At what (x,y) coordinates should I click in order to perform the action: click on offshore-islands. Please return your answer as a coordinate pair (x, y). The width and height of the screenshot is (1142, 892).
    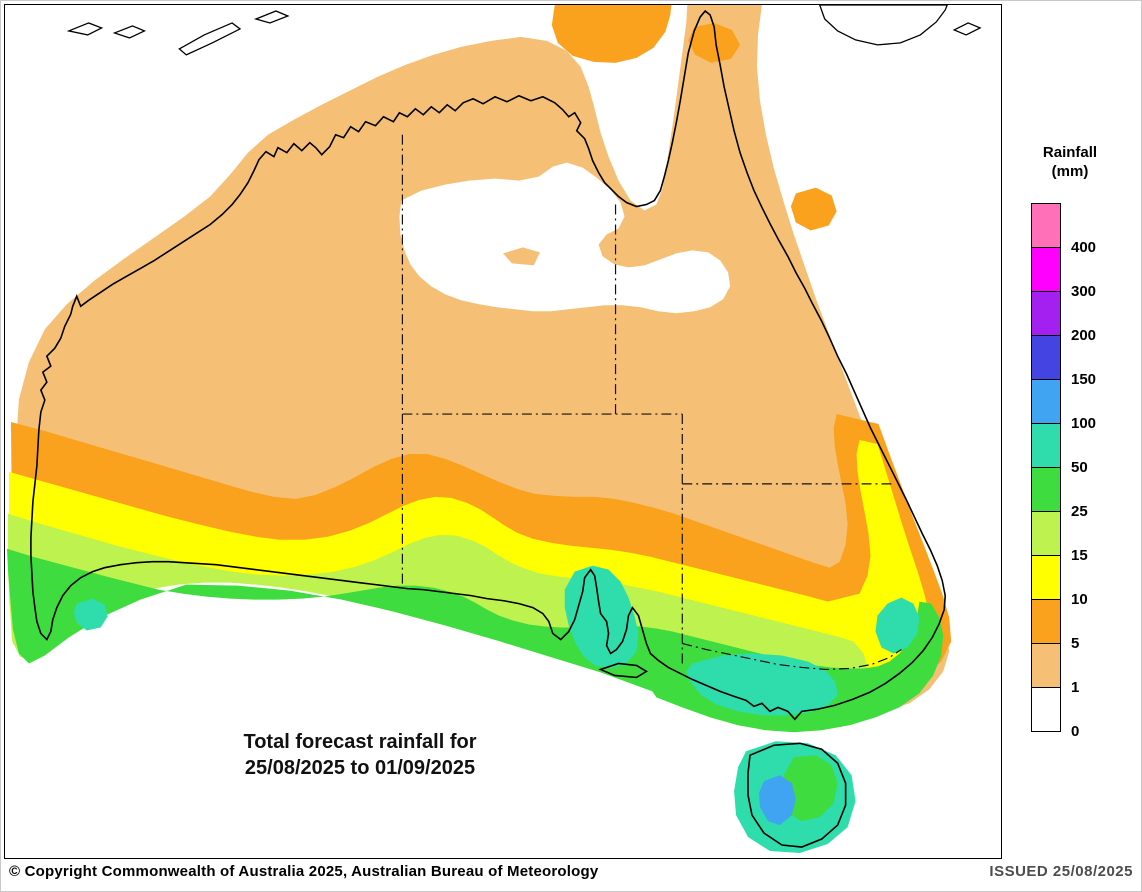
    Looking at the image, I should click on (524, 30).